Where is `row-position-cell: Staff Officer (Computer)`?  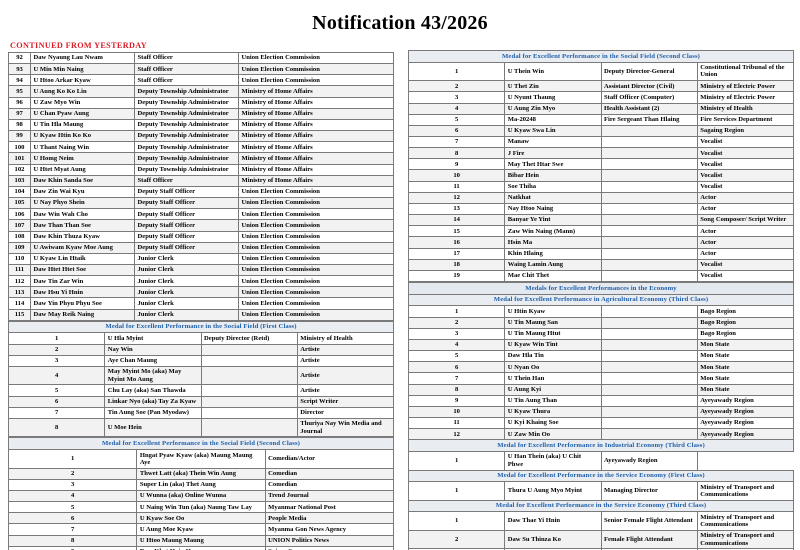 row-position-cell: Staff Officer (Computer) is located at coordinates (649, 97).